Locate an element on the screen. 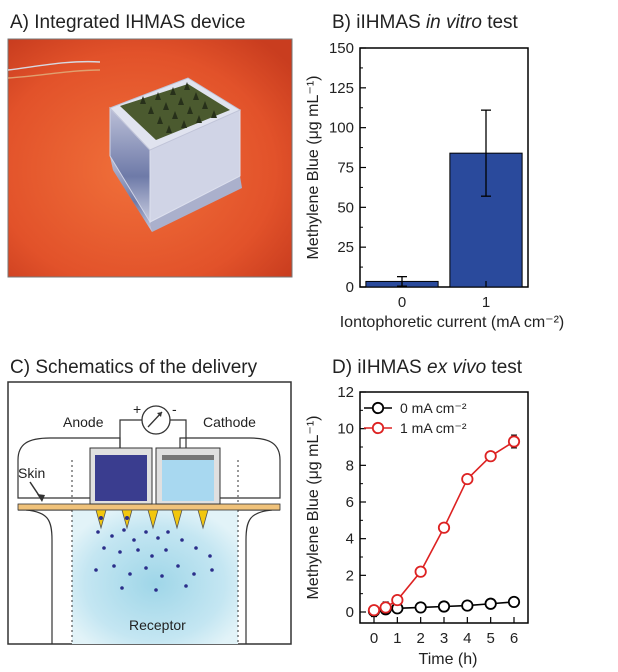 The width and height of the screenshot is (618, 672). anode-label: Anode is located at coordinates (83, 422).